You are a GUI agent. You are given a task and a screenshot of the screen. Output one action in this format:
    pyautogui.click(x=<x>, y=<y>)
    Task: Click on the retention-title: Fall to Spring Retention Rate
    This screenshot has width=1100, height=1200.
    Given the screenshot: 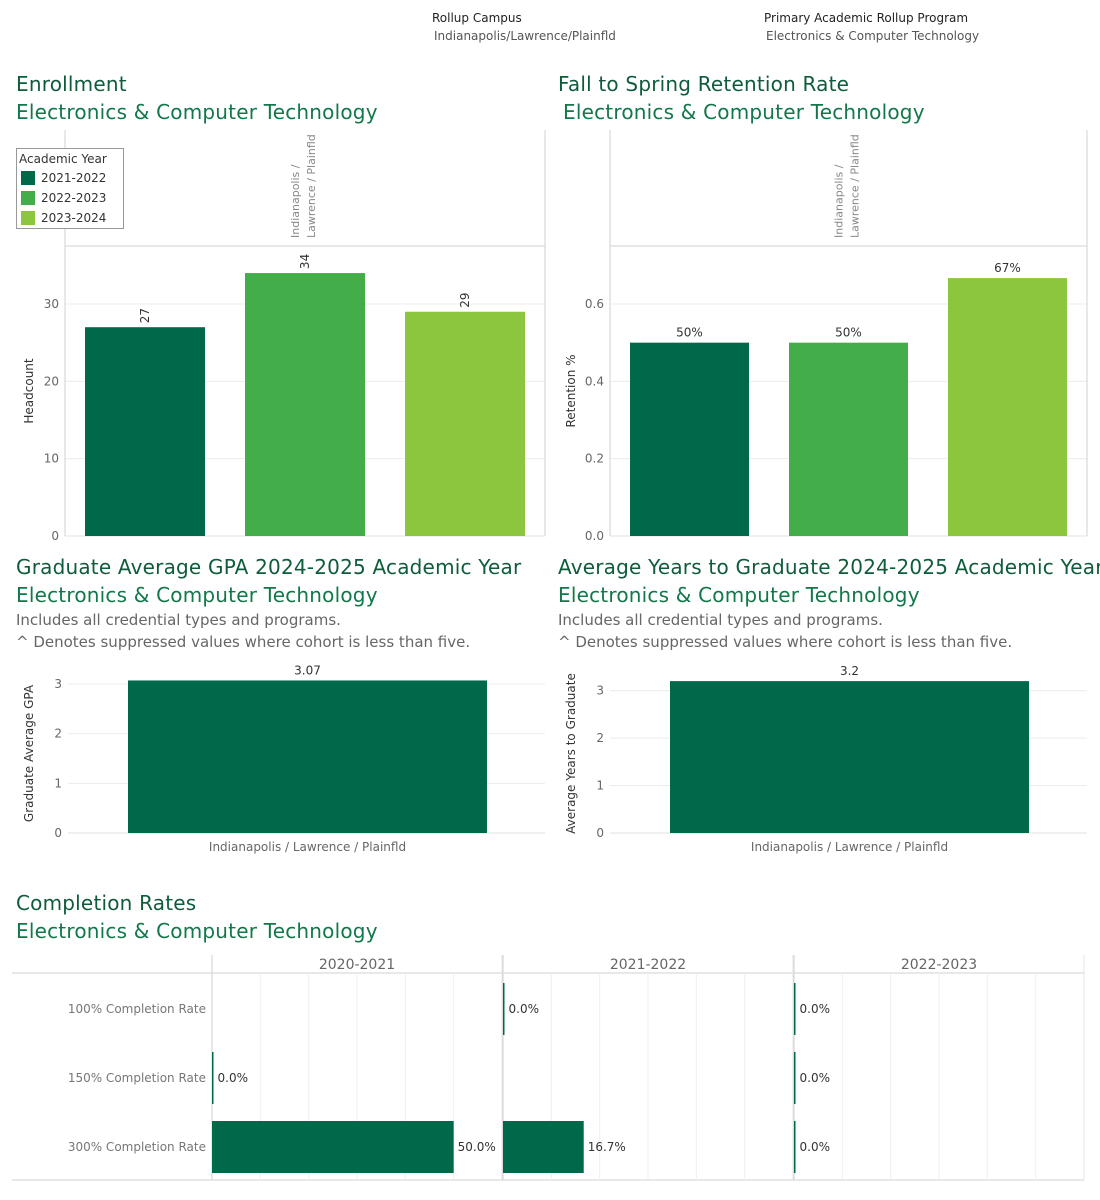 What is the action you would take?
    pyautogui.click(x=704, y=84)
    